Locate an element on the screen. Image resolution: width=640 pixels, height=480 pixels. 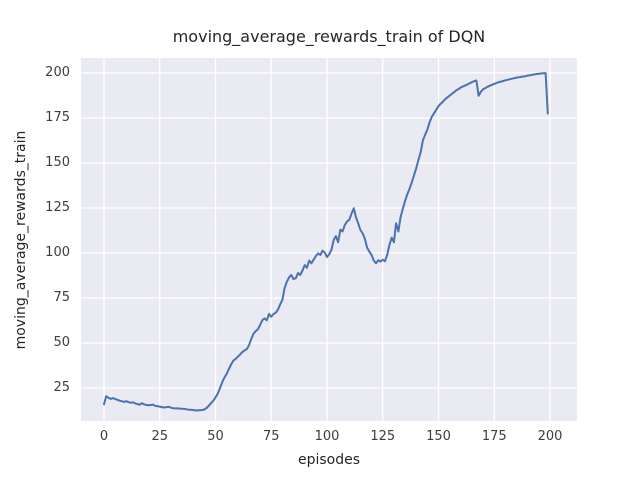
x-tick-label: 50 is located at coordinates (215, 436).